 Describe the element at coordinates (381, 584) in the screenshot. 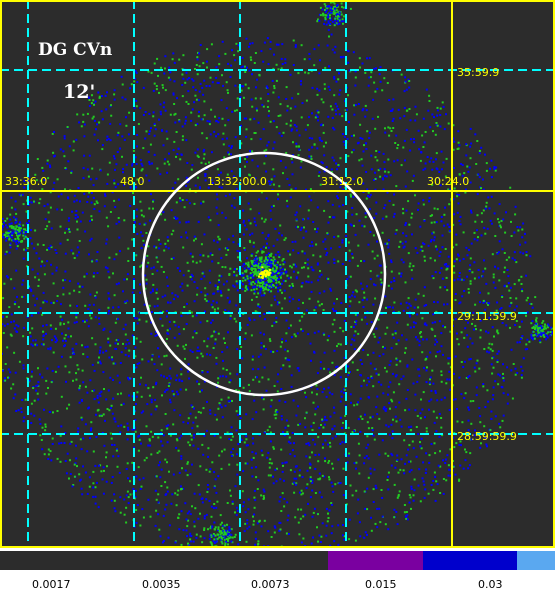

I see `colorbar-tick-4: 0.015` at that location.